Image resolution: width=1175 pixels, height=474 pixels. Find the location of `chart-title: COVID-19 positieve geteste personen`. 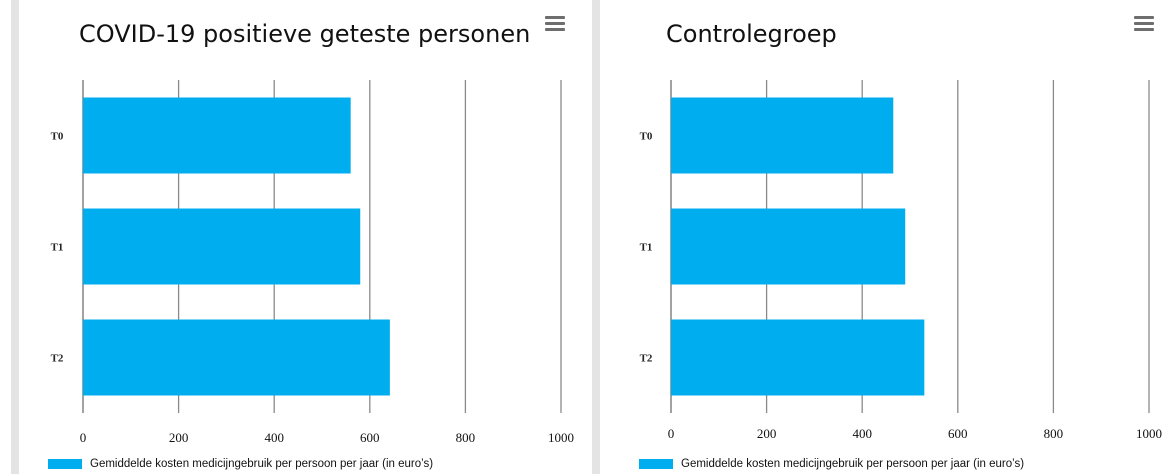

chart-title: COVID-19 positieve geteste personen is located at coordinates (305, 34).